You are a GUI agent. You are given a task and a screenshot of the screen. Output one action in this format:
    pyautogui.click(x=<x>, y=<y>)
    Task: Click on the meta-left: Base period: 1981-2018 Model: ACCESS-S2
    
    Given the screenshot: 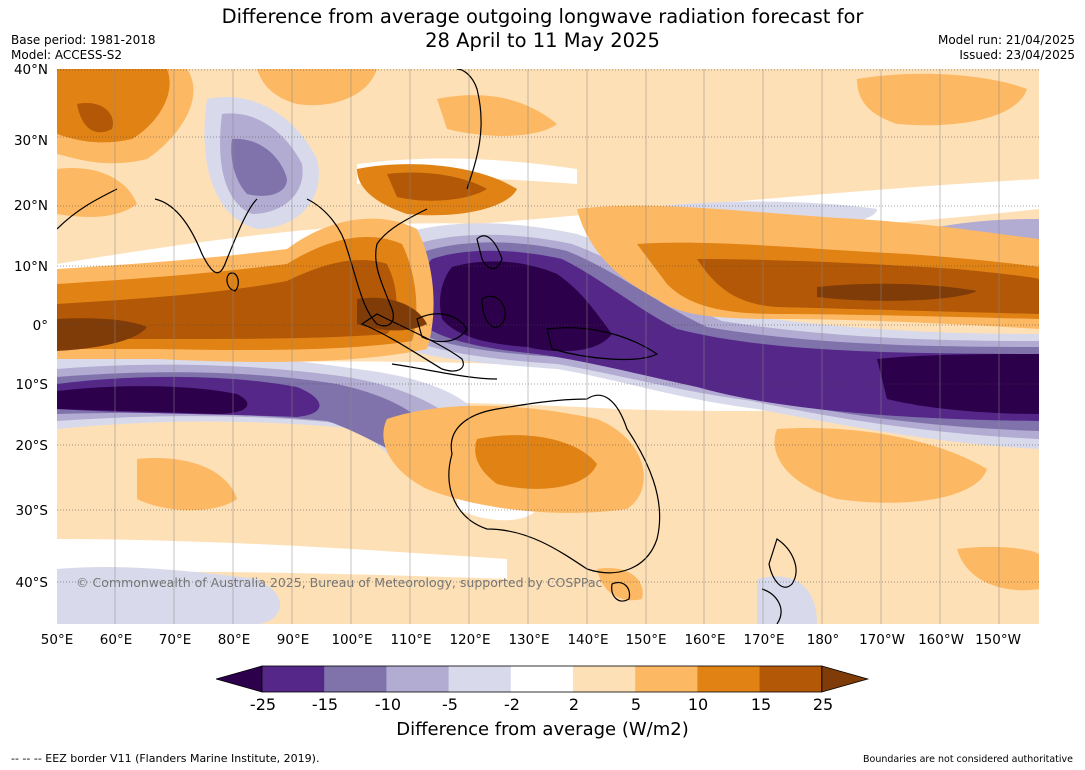 What is the action you would take?
    pyautogui.click(x=83, y=48)
    